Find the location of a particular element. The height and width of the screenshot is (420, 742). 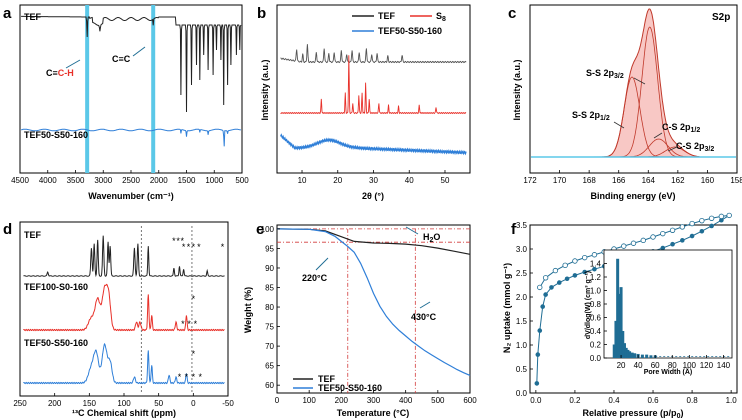

panel-c-xtick-label: 172 is located at coordinates (530, 180).